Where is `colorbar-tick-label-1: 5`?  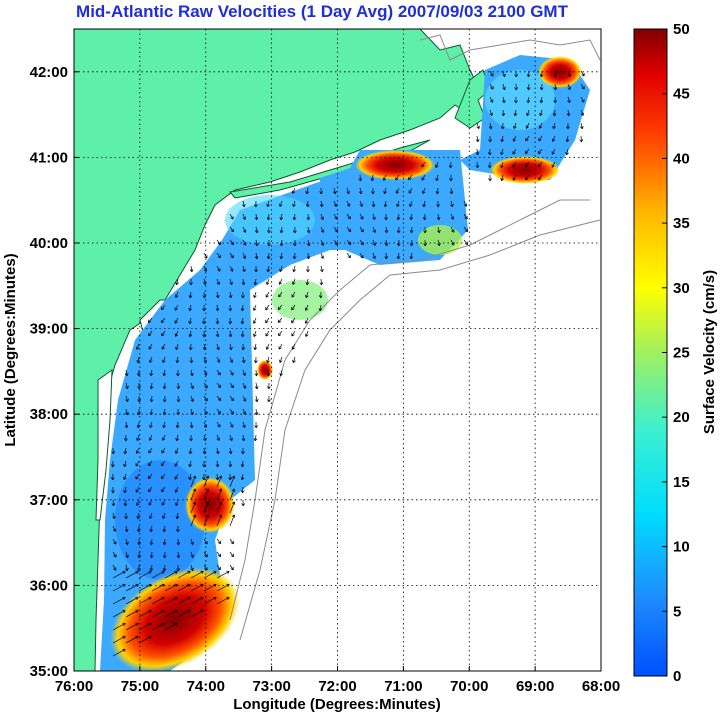
colorbar-tick-label-1: 5 is located at coordinates (677, 611).